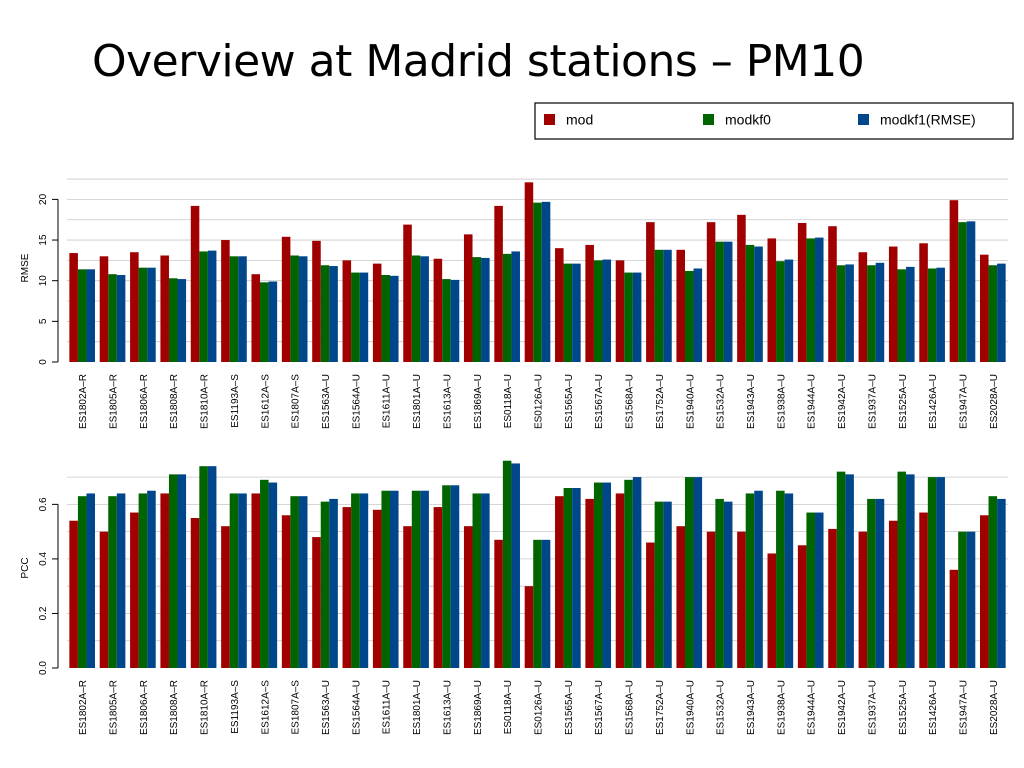  Describe the element at coordinates (205, 401) in the screenshot. I see `rmse-x-tick-label: ES1810A–R` at that location.